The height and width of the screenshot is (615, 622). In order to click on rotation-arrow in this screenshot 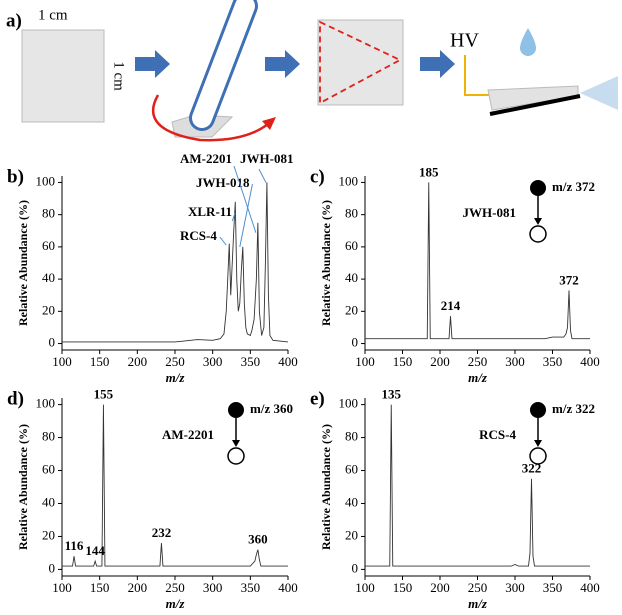, I will do `click(210, 118)`.